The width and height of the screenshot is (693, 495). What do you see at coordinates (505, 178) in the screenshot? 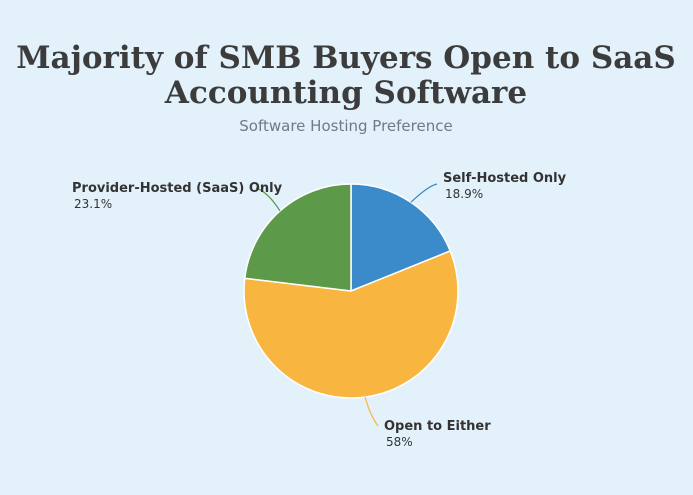
I see `slice-label: Self-Hosted Only` at bounding box center [505, 178].